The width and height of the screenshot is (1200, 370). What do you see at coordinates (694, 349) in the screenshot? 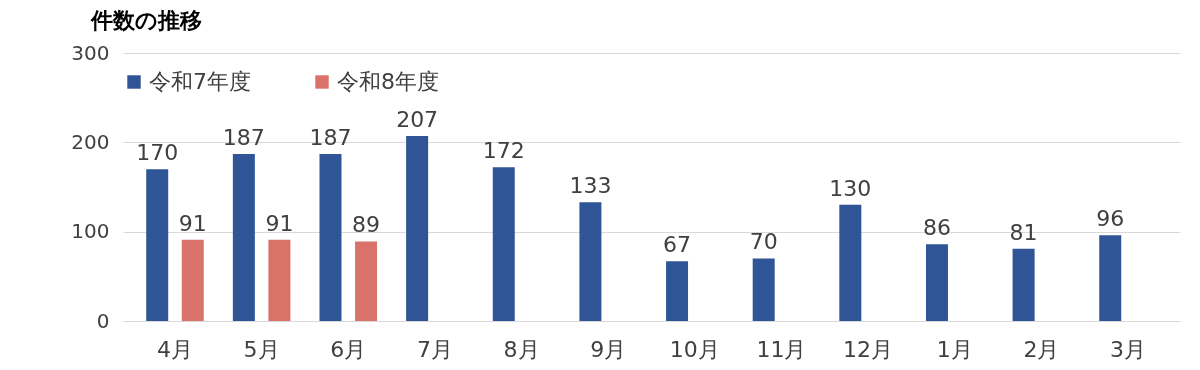
I see `x-tick-label: 10月` at bounding box center [694, 349].